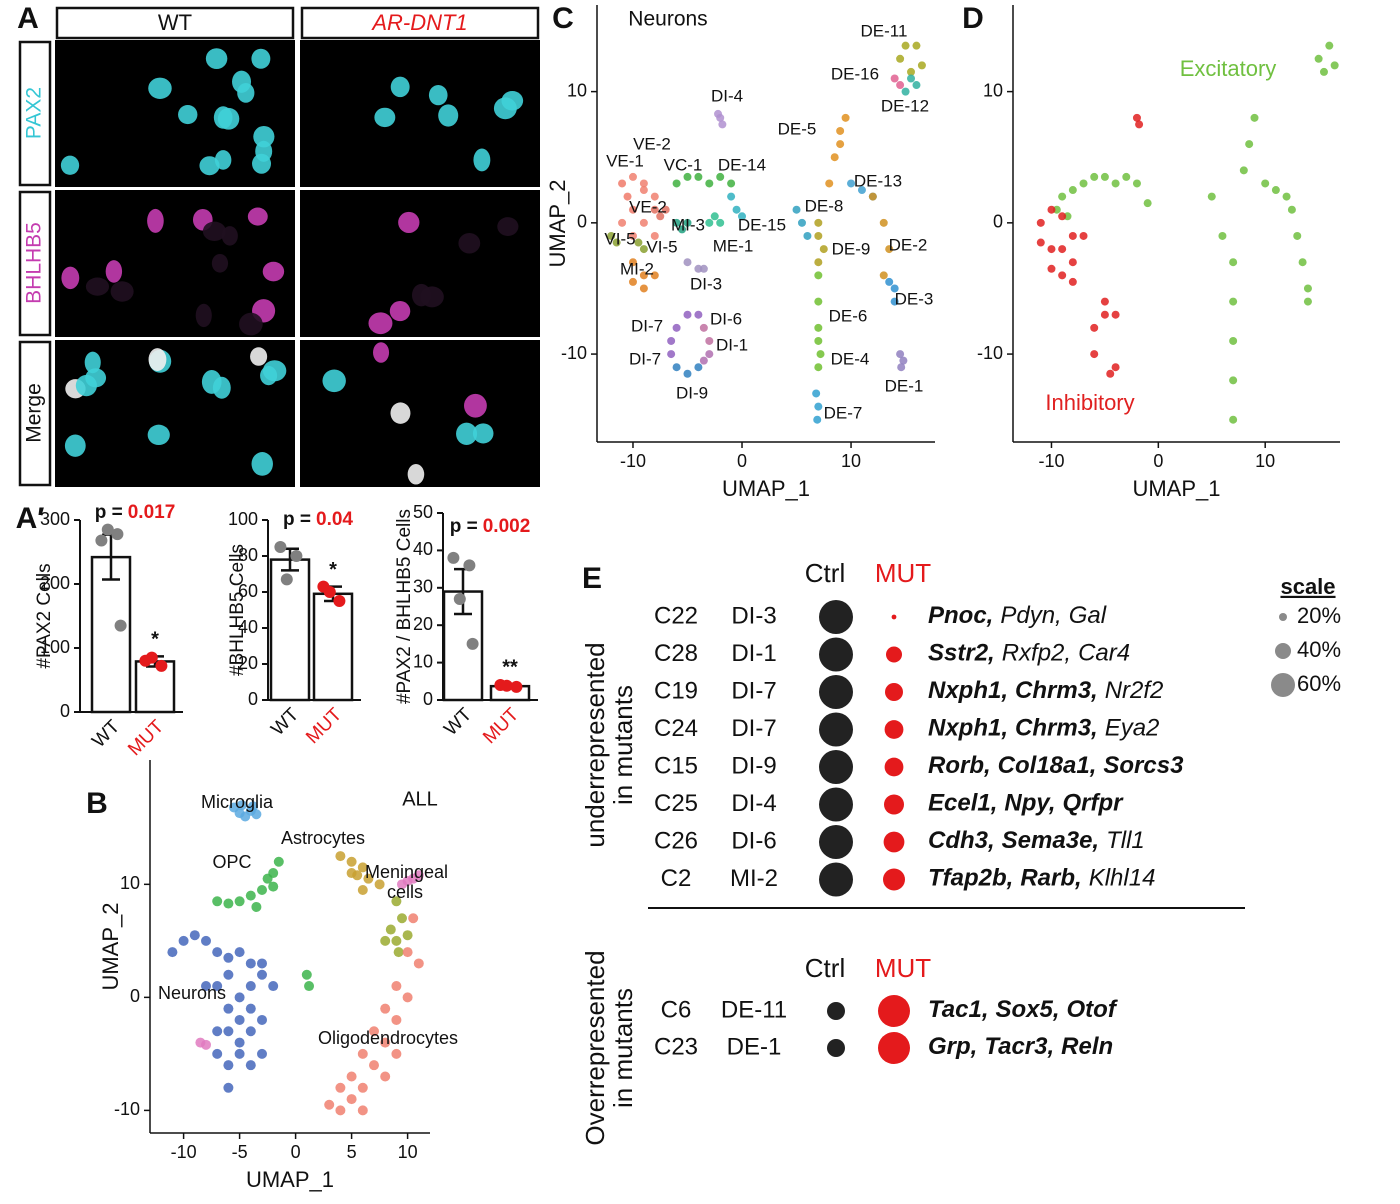  I want to click on cluster-label: Excitatory, so click(1228, 68).